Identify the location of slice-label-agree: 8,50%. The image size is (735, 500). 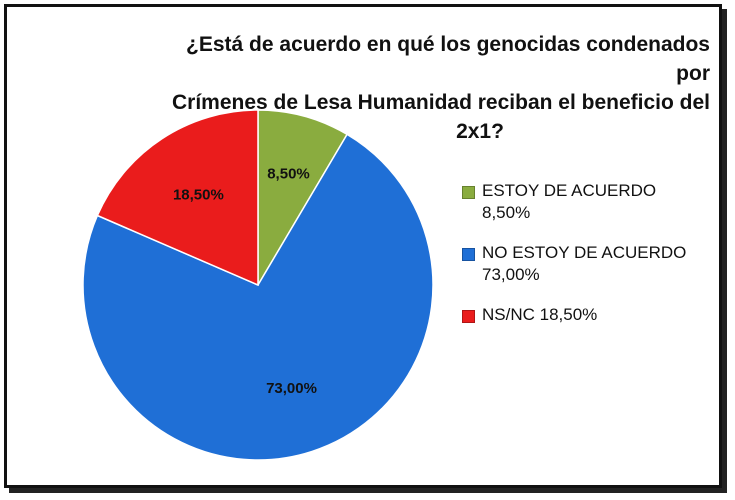
(288, 174).